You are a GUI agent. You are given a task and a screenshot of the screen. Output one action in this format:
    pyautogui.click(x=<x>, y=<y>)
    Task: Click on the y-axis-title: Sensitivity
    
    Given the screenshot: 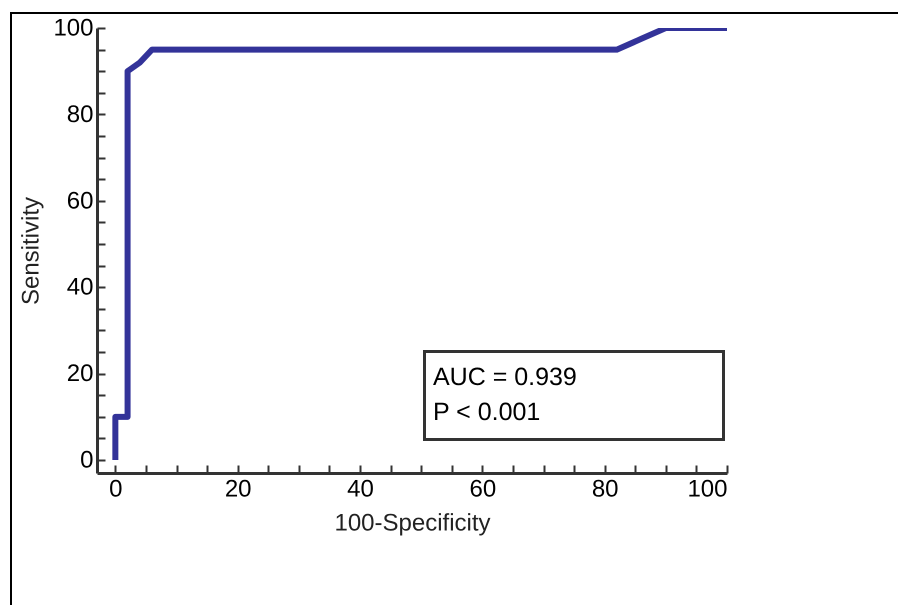 What is the action you would take?
    pyautogui.click(x=30, y=251)
    